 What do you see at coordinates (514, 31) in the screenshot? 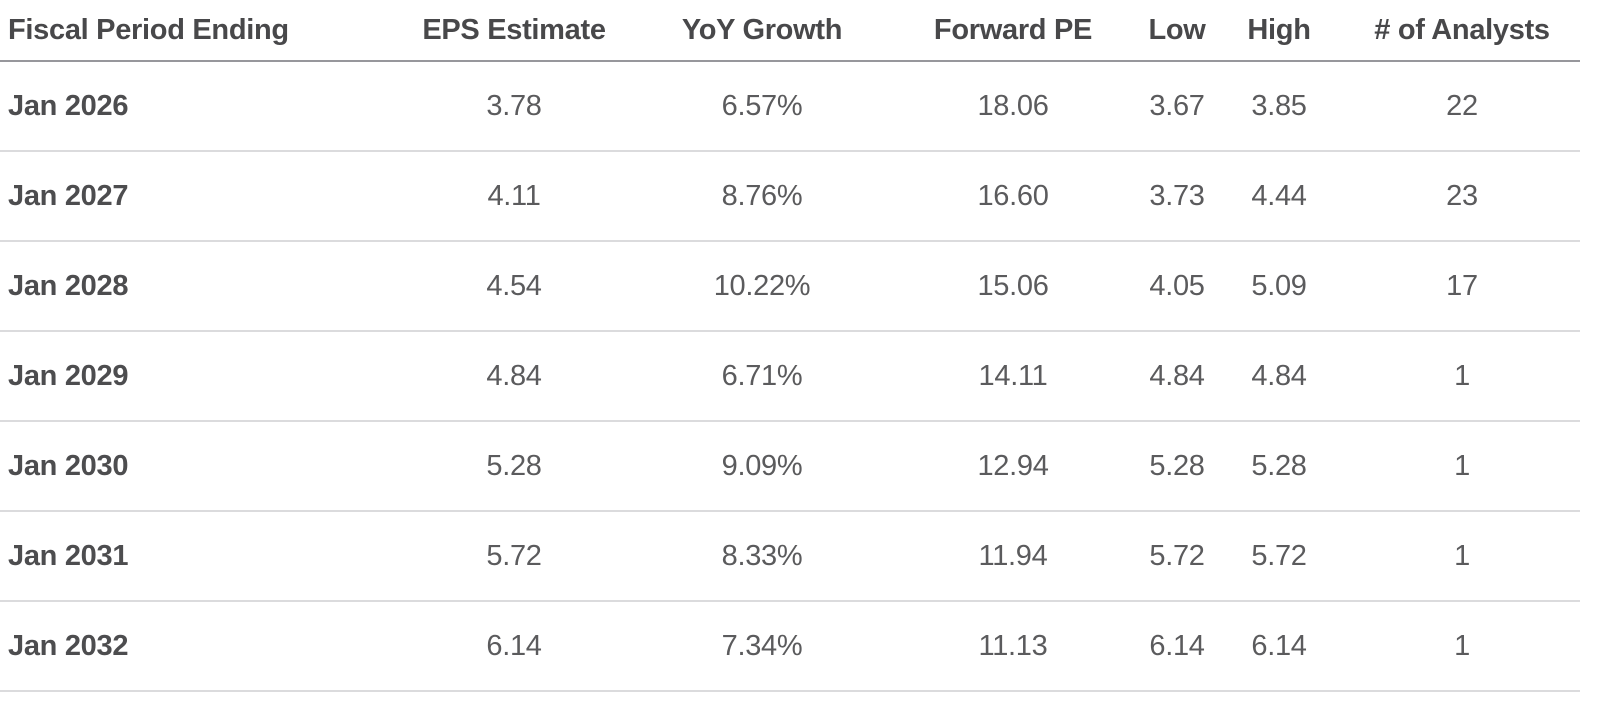
I see `column-header-eps-estimate: EPS Estimate` at bounding box center [514, 31].